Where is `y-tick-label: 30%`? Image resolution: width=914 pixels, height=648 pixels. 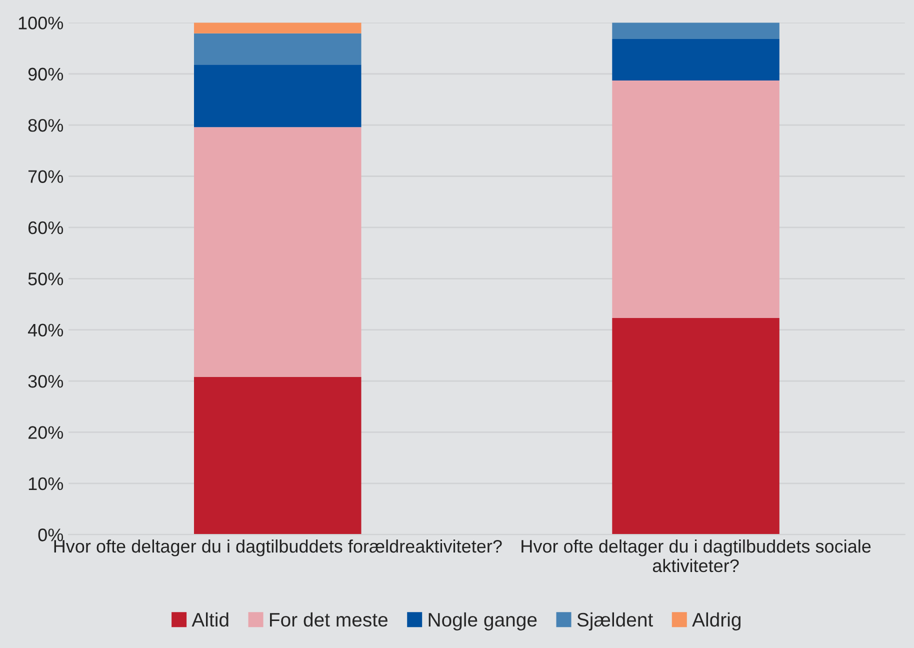
y-tick-label: 30% is located at coordinates (46, 381).